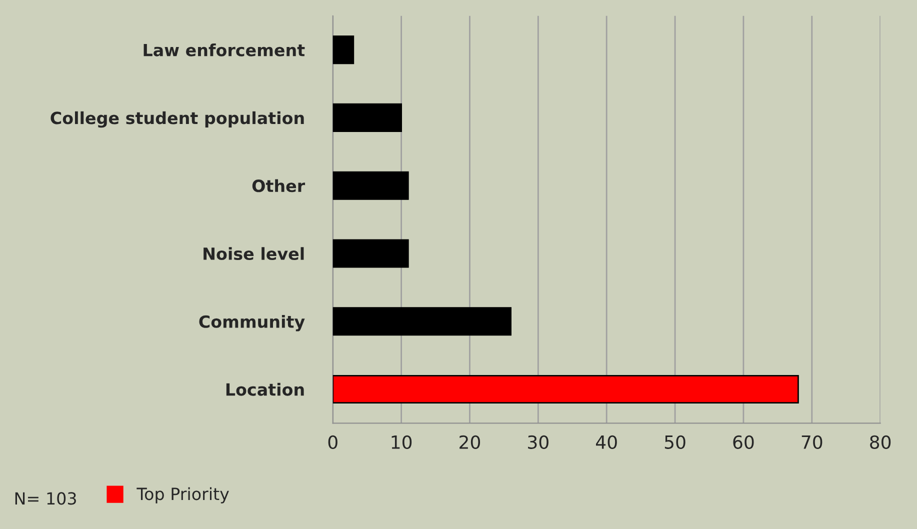 The height and width of the screenshot is (529, 917). Describe the element at coordinates (606, 442) in the screenshot. I see `x-tick-label: 40` at that location.